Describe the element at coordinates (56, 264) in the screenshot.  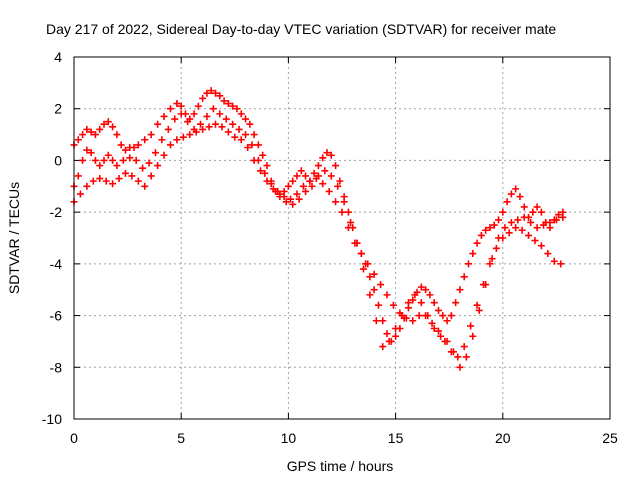
I see `y-tick-label: -4` at that location.